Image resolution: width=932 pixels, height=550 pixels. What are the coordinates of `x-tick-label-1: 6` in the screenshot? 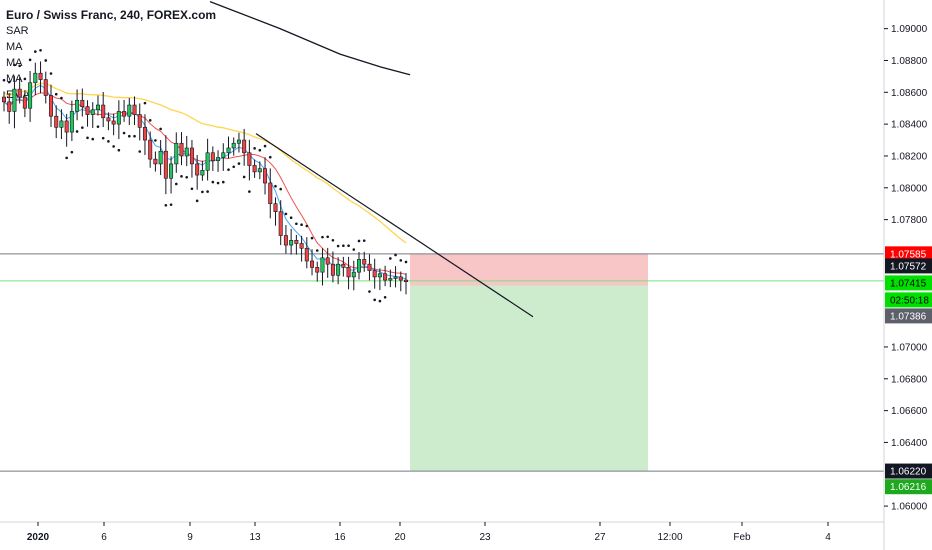 It's located at (104, 537).